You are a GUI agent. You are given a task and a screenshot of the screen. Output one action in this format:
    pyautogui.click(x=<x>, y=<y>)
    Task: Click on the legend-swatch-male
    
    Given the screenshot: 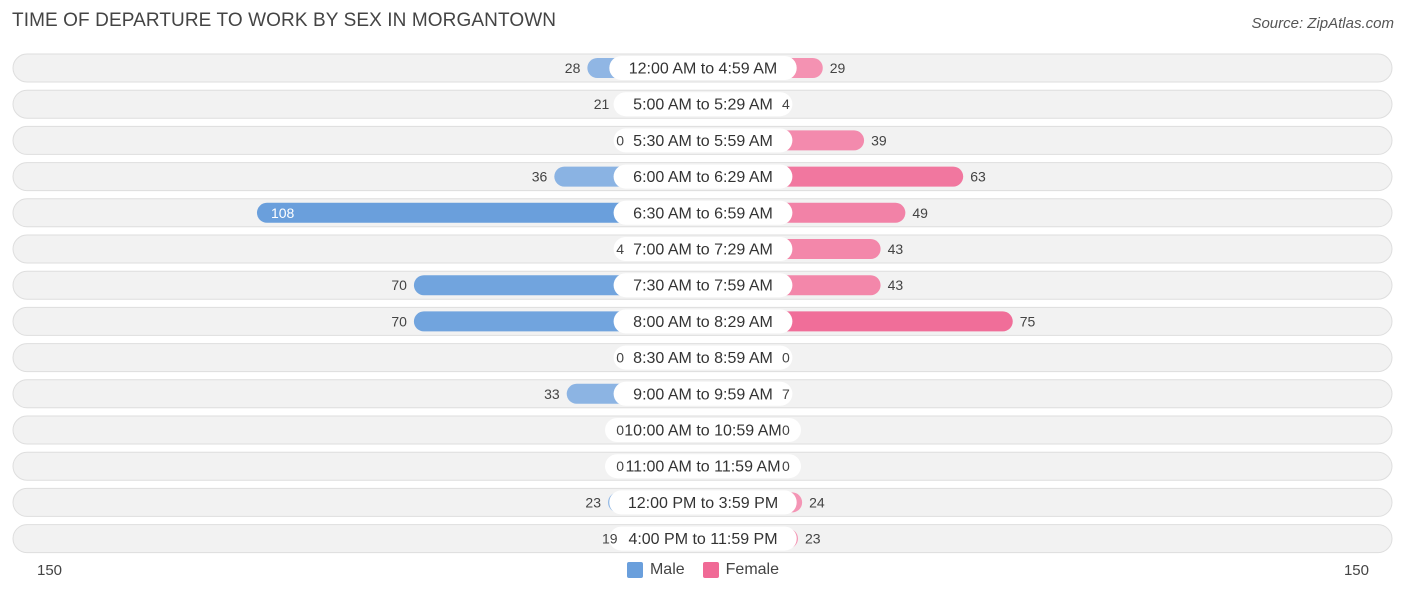 What is the action you would take?
    pyautogui.click(x=634, y=570)
    